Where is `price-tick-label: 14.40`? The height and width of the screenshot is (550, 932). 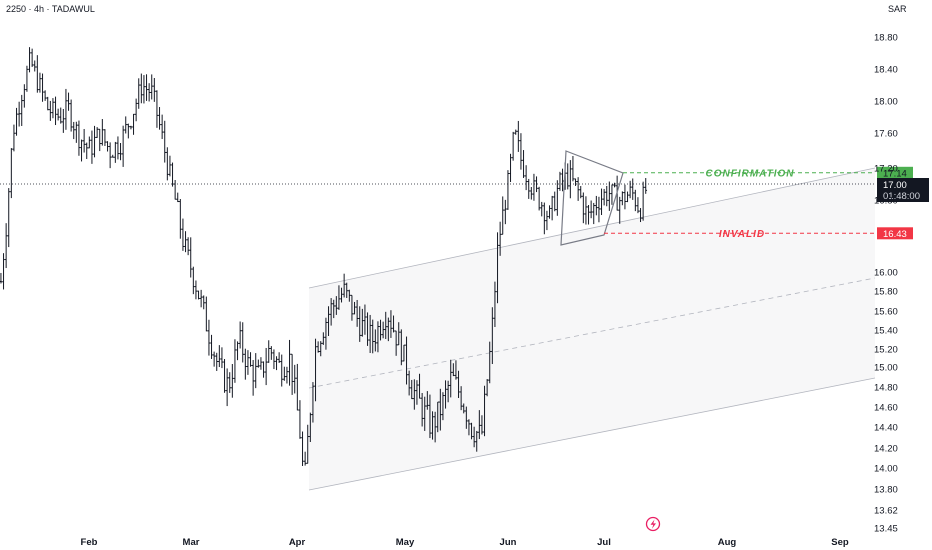 price-tick-label: 14.40 is located at coordinates (886, 428).